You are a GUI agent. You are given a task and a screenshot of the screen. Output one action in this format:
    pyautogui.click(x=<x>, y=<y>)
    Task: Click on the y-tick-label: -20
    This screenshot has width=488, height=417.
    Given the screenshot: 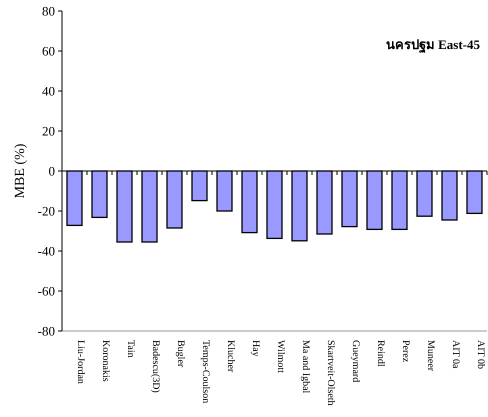 What is the action you would take?
    pyautogui.click(x=46, y=211)
    